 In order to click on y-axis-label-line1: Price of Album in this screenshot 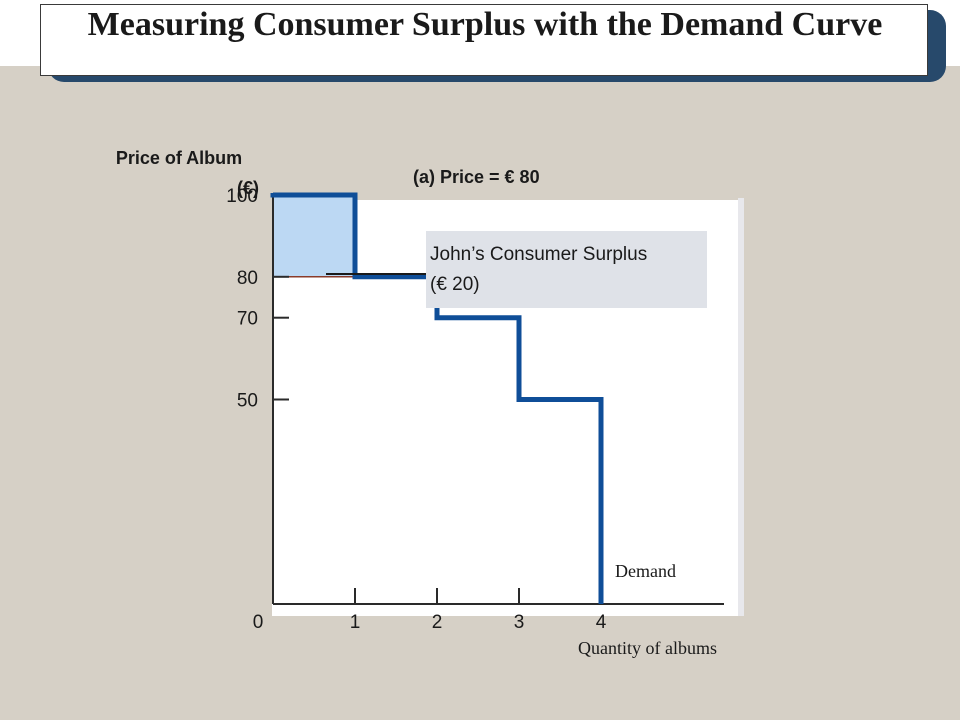, I will do `click(179, 158)`.